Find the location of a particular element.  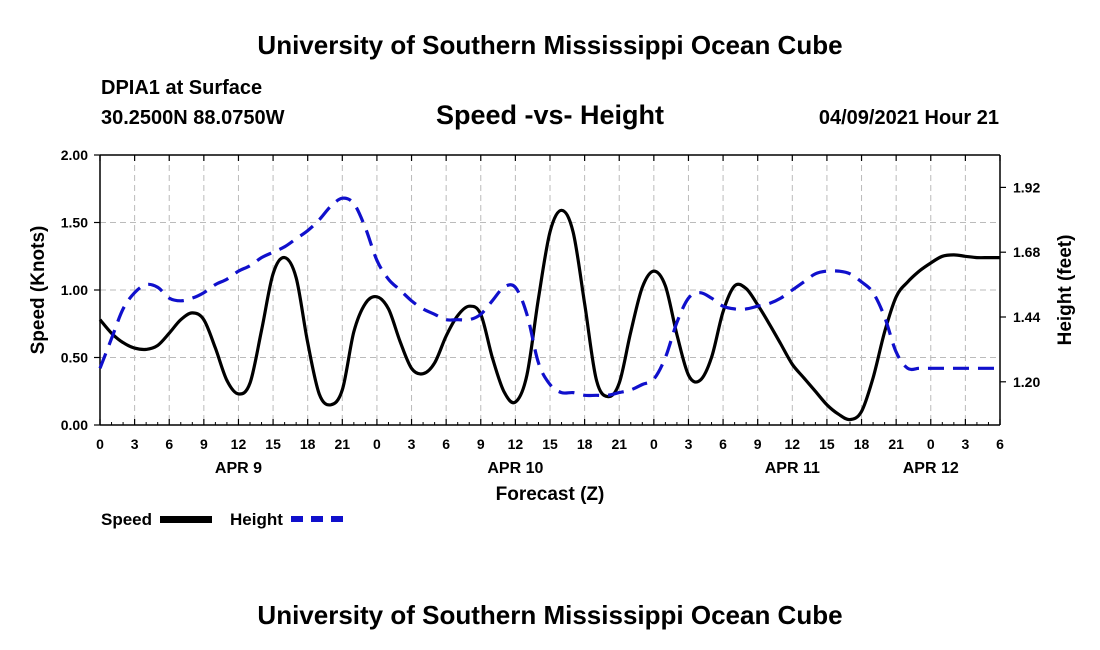

timestamp-label: 04/09/2021 Hour 21 is located at coordinates (908, 118).